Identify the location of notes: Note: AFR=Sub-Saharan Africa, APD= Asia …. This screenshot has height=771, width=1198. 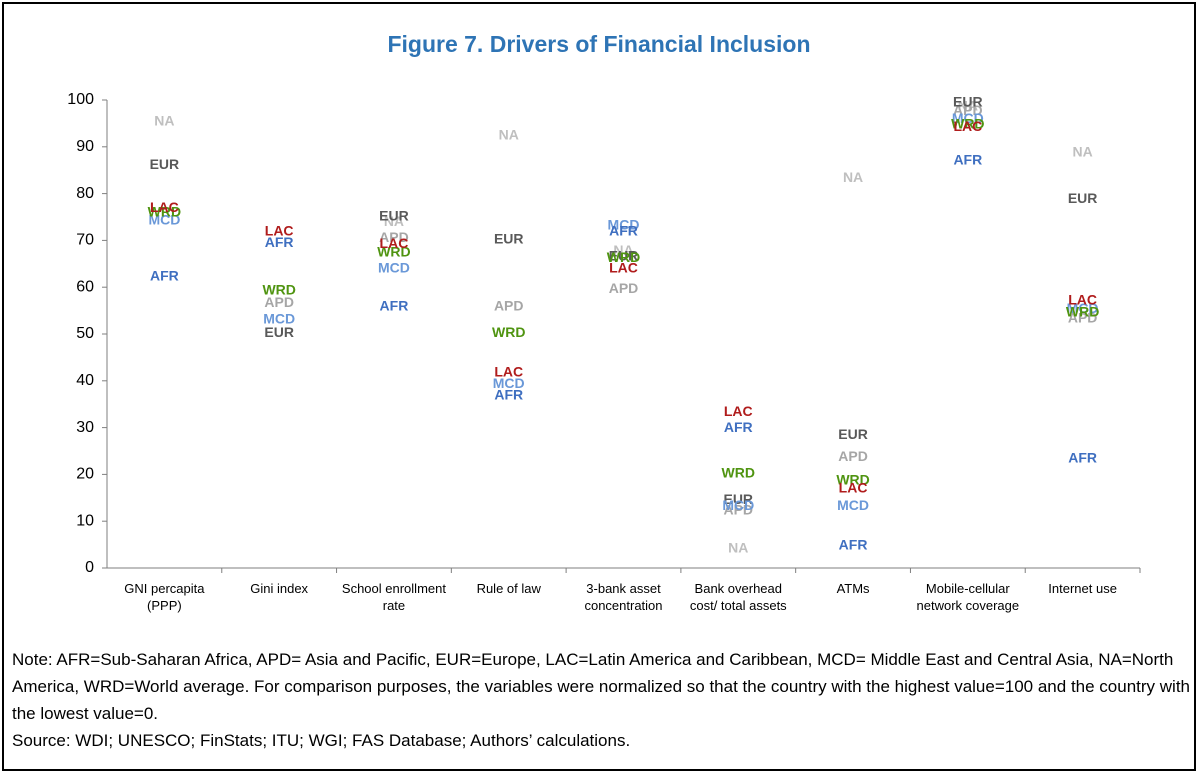
(601, 700).